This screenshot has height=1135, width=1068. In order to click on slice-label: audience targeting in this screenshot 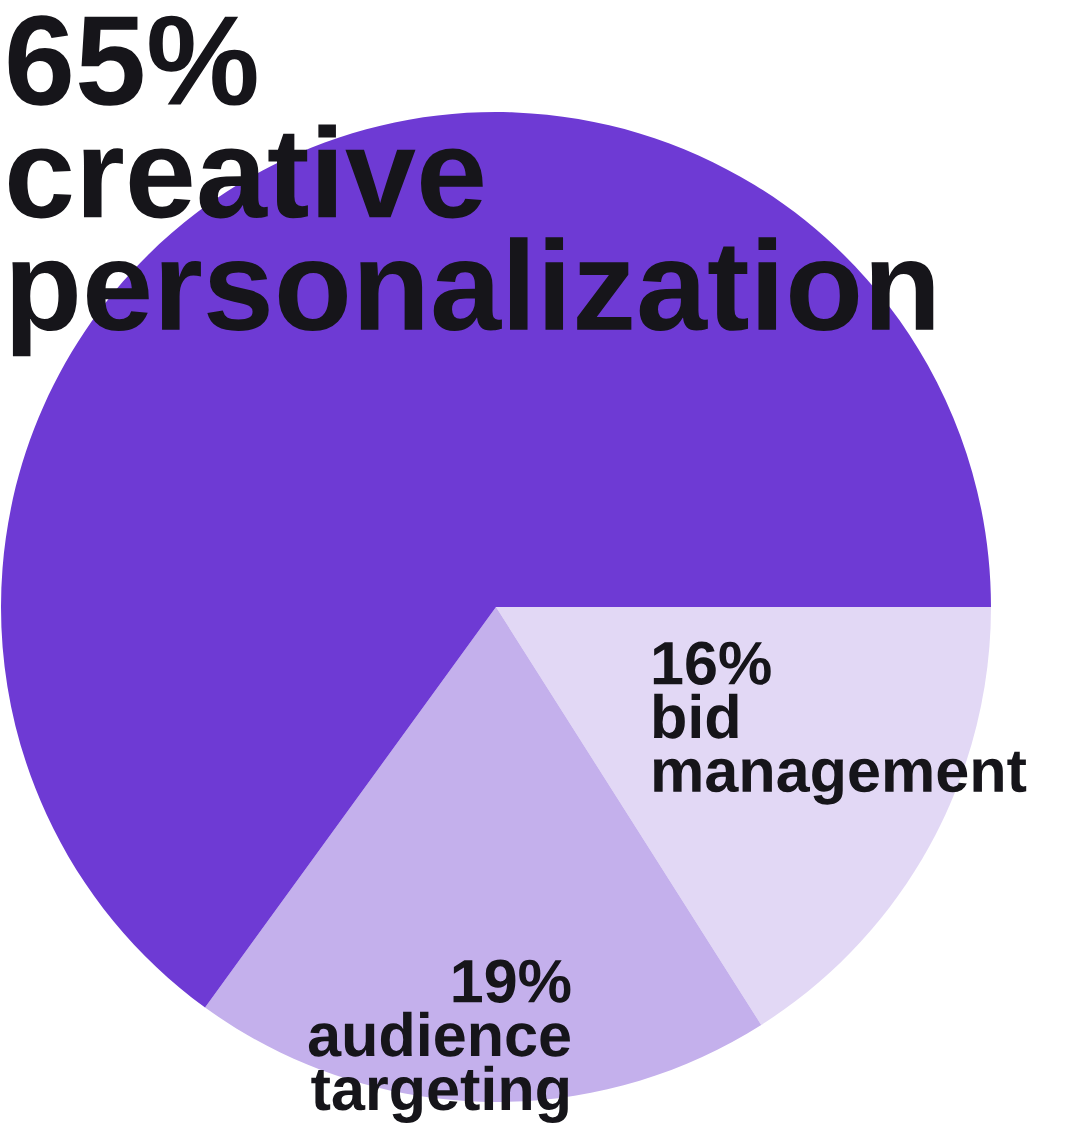, I will do `click(439, 1067)`.